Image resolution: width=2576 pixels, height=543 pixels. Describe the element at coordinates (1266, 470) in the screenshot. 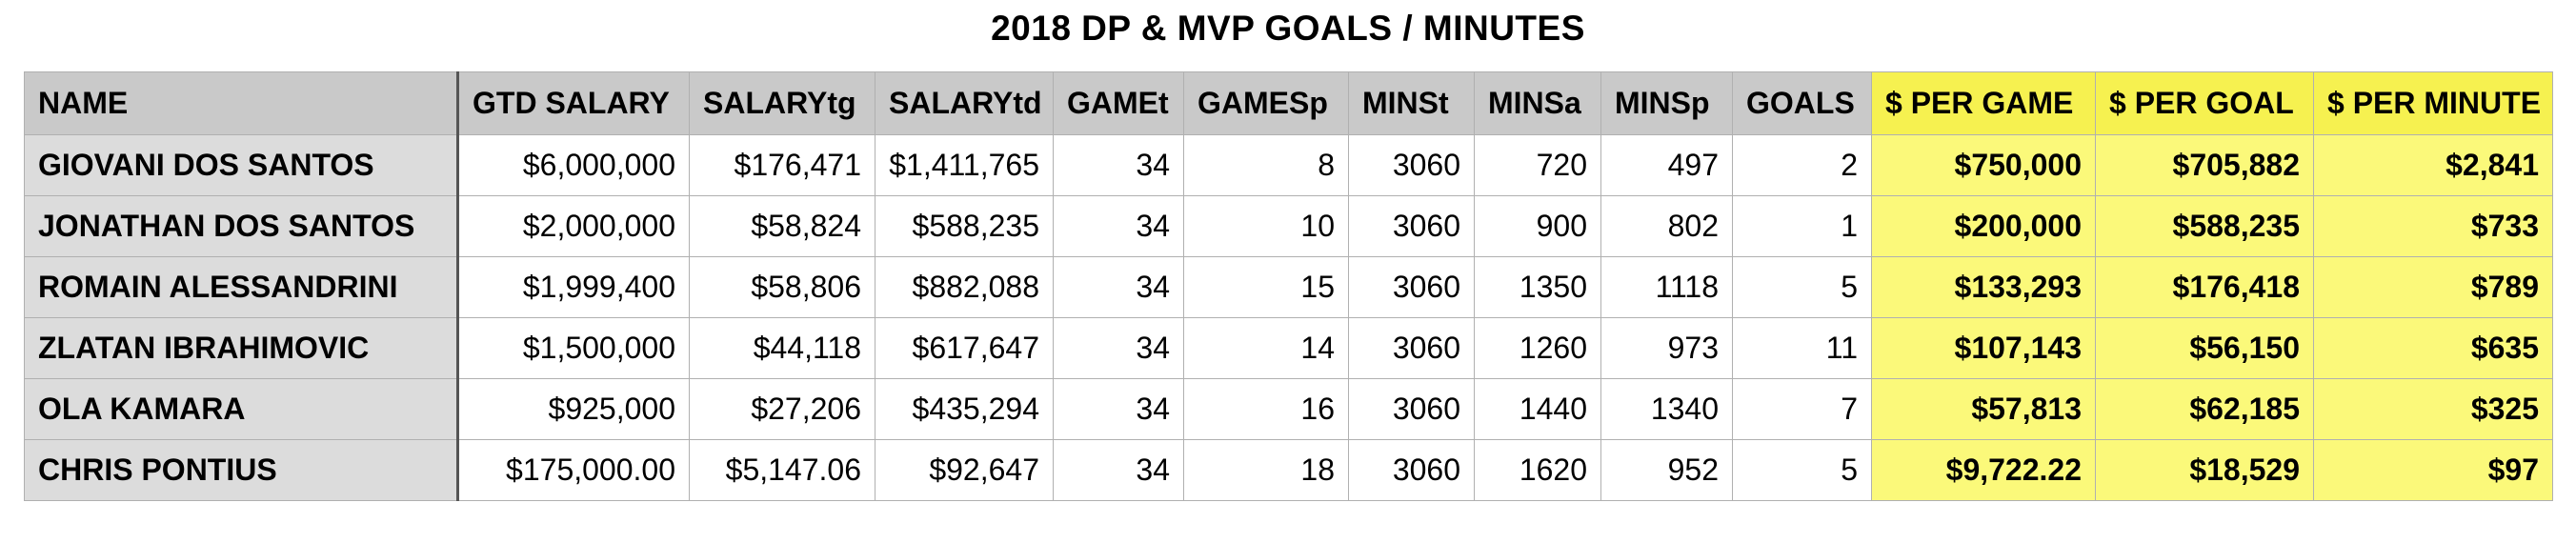

I see `table-cell: 18` at that location.